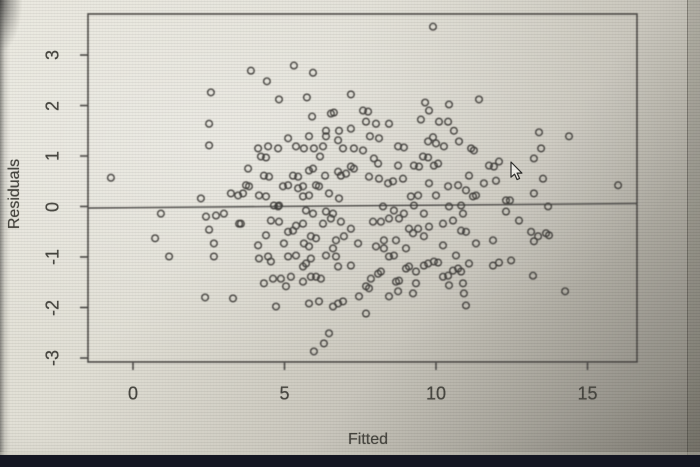 Image resolution: width=700 pixels, height=467 pixels. I want to click on left-bezel, so click(5, 233).